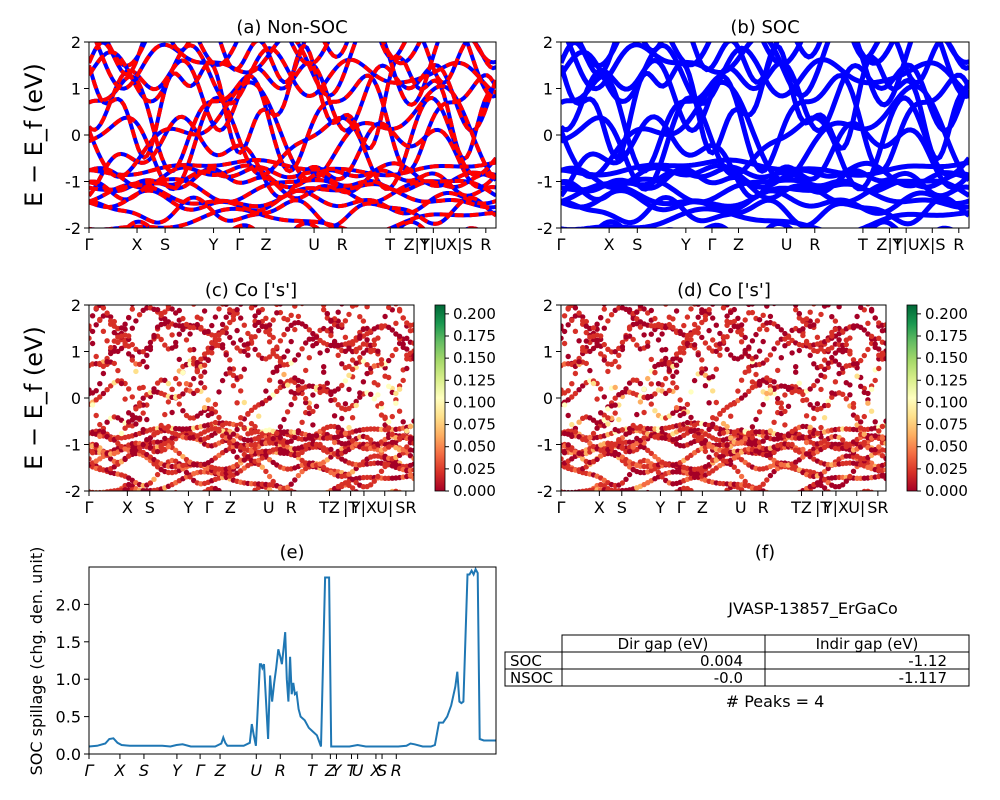  I want to click on xtick-label: U, so click(787, 244).